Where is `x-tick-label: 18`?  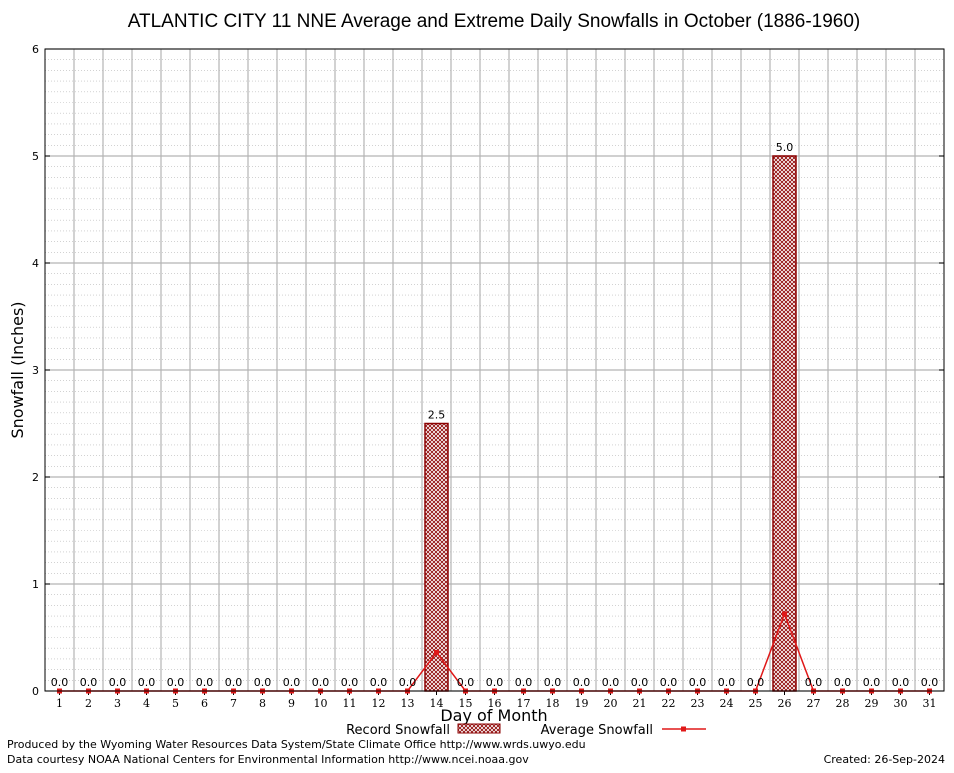 x-tick-label: 18 is located at coordinates (553, 703).